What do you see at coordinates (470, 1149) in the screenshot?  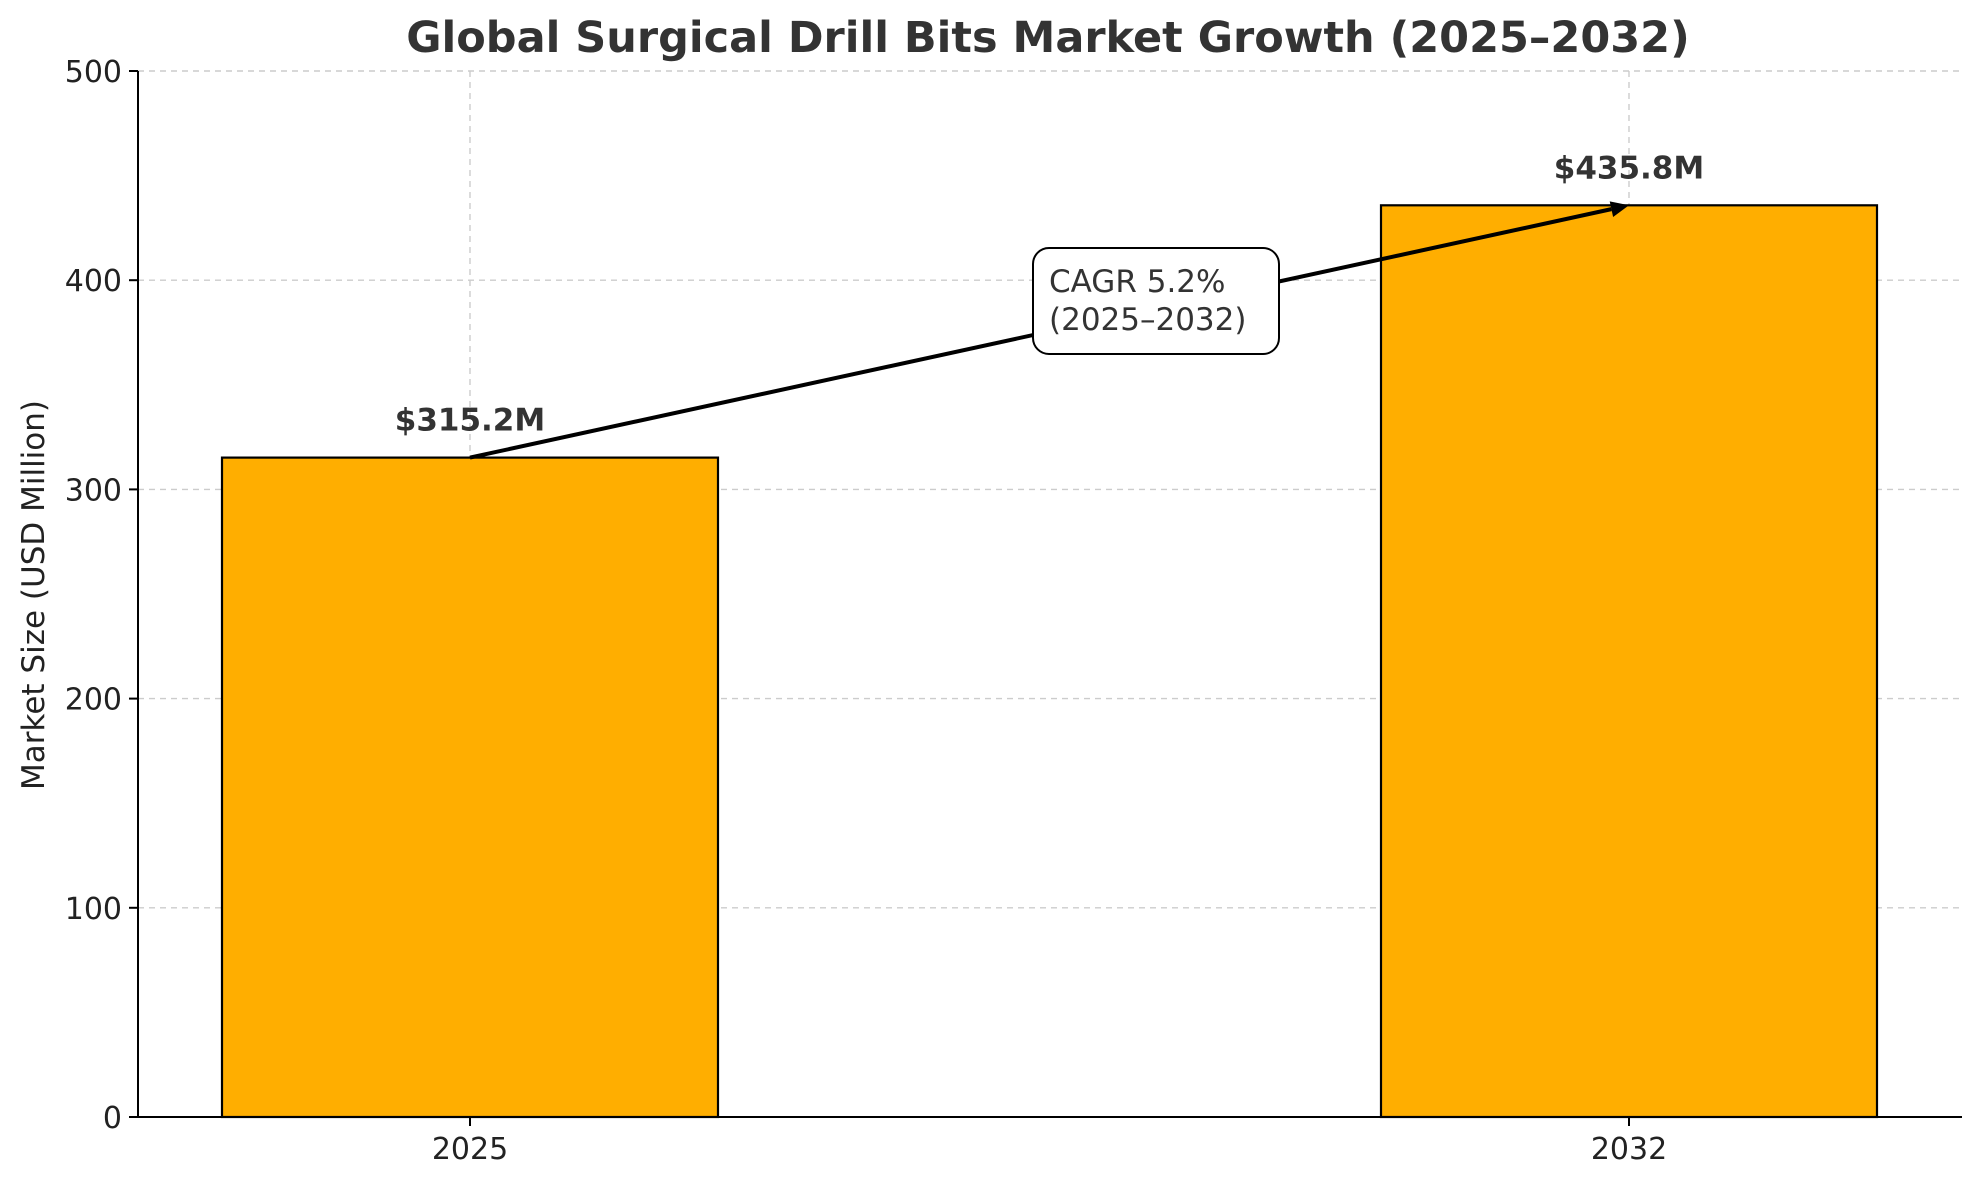 I see `x-tick-label-2025: 2025` at bounding box center [470, 1149].